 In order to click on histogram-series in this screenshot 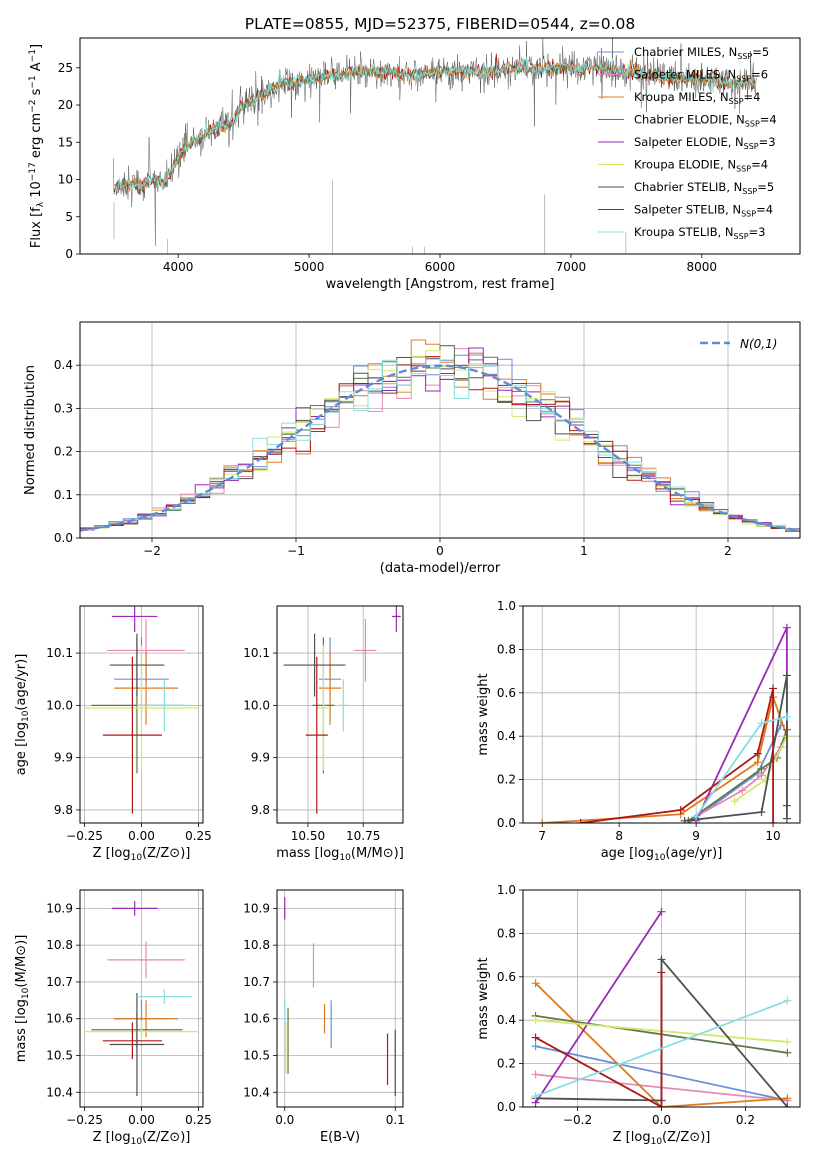, I will do `click(440, 438)`.